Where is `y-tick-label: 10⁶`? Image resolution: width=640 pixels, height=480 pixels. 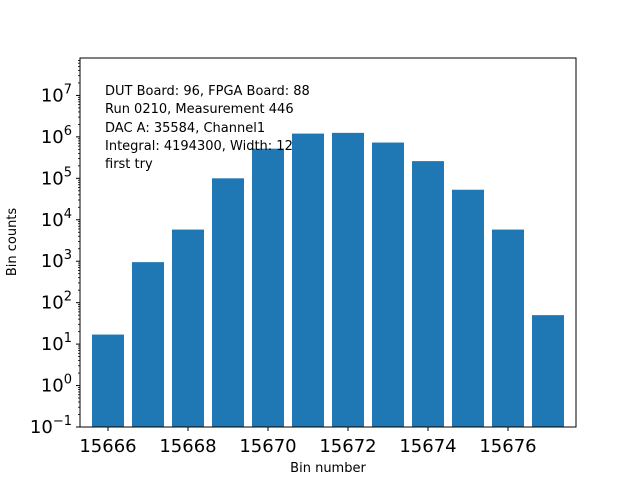
y-tick-label: 10⁶ is located at coordinates (56, 136).